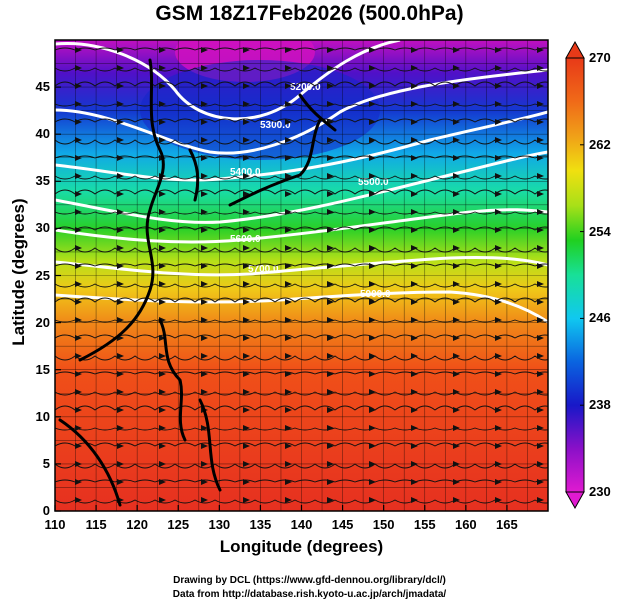 The width and height of the screenshot is (619, 605). Describe the element at coordinates (600, 318) in the screenshot. I see `colorbar-label: 246` at that location.